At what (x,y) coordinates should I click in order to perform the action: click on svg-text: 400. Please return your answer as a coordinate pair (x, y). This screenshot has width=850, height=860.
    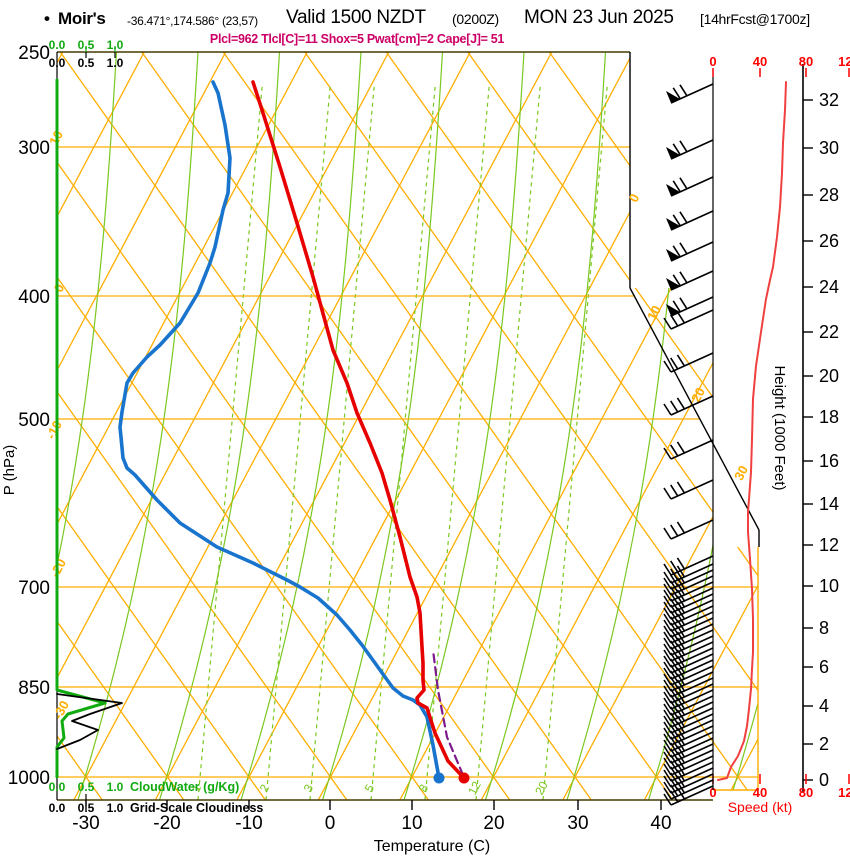
    Looking at the image, I should click on (34, 297).